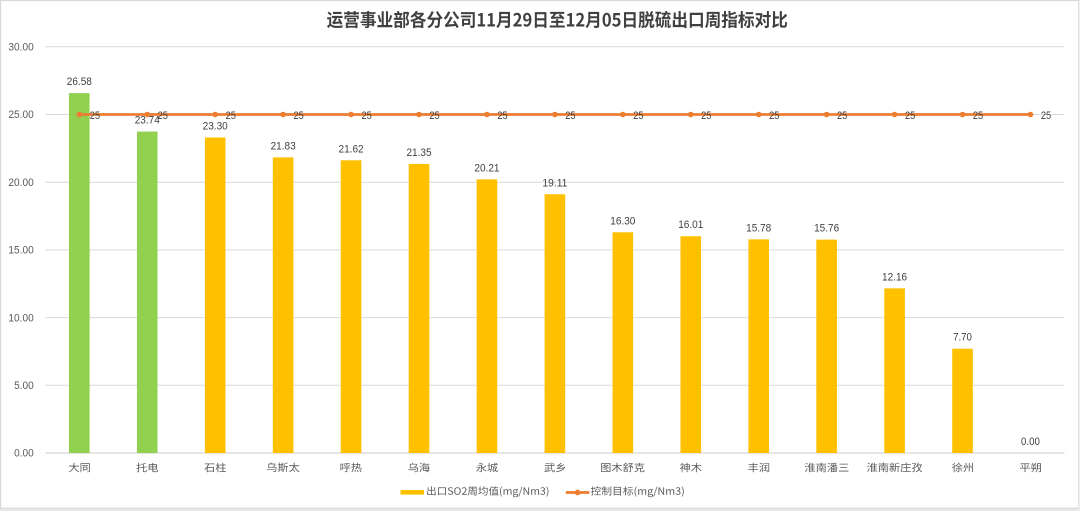 The height and width of the screenshot is (511, 1080). Describe the element at coordinates (486, 168) in the screenshot. I see `svg-text: 20.21` at that location.